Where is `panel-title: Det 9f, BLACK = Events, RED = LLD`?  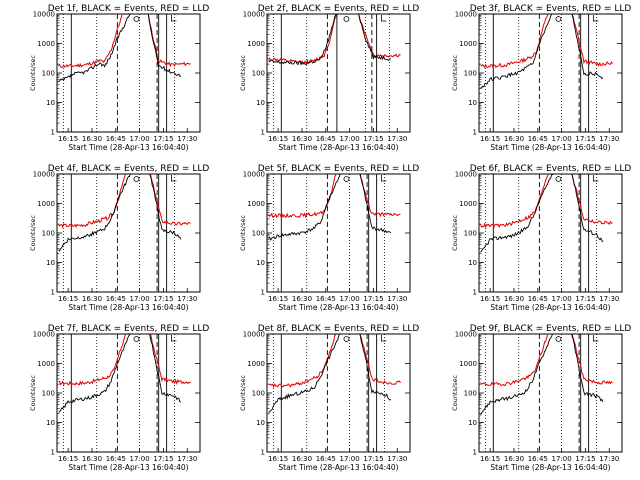 panel-title: Det 9f, BLACK = Events, RED = LLD is located at coordinates (551, 329).